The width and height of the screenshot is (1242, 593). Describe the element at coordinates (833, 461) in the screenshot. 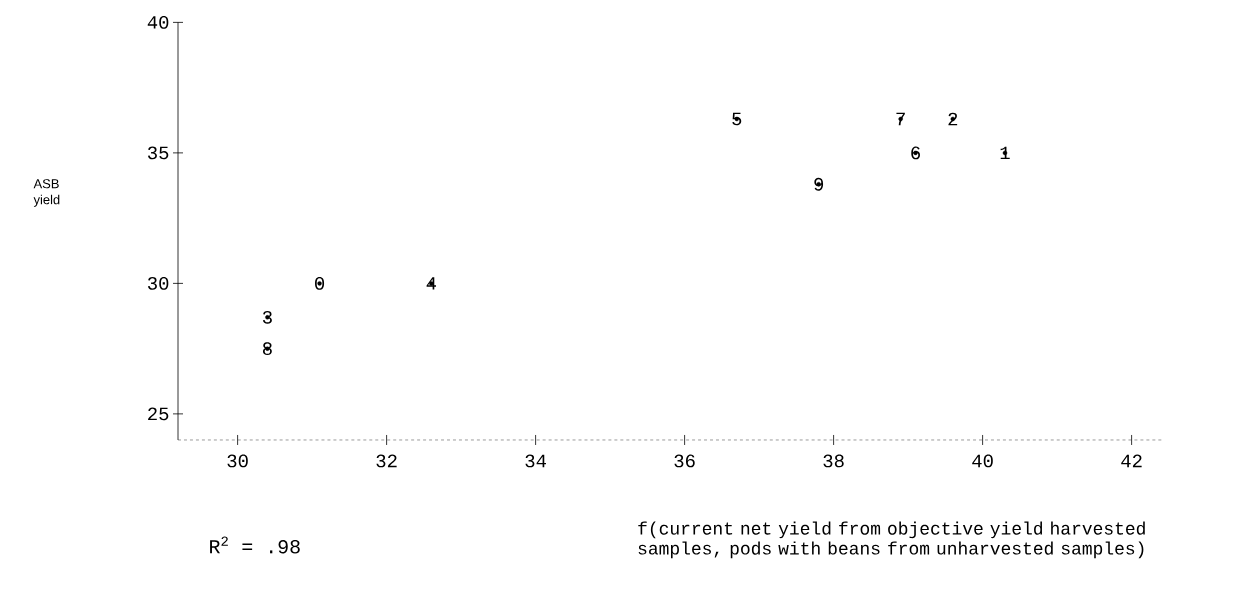

I see `x-tick-label: 38` at that location.